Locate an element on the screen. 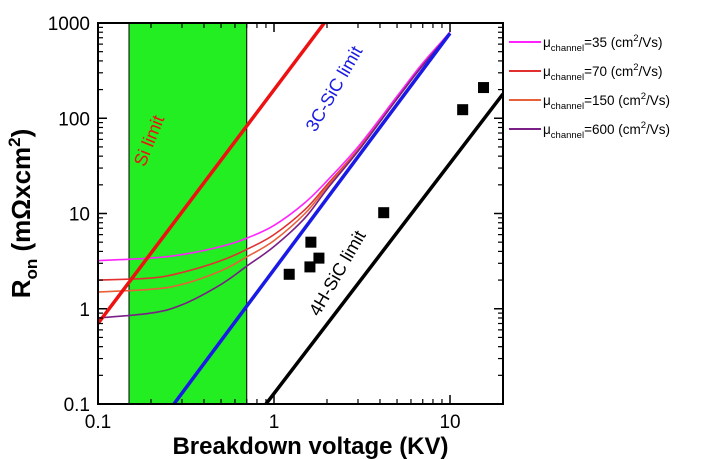 The height and width of the screenshot is (459, 701). x-tick-label: 0.1 is located at coordinates (98, 422).